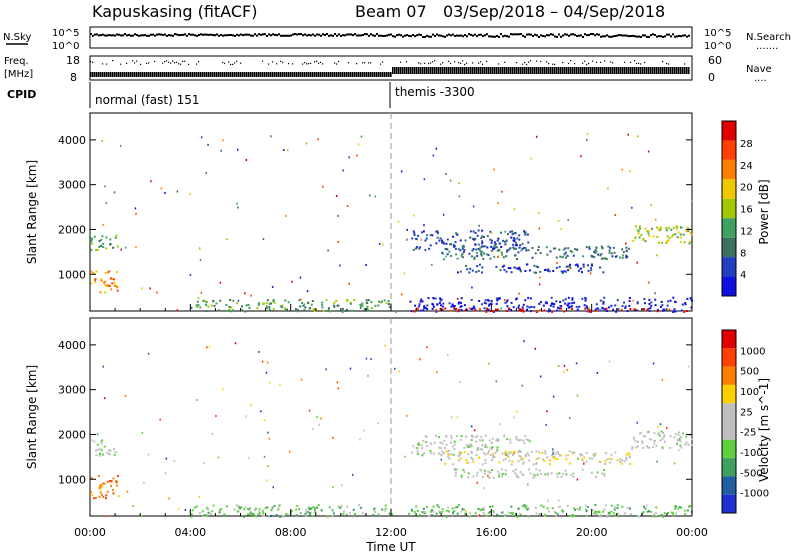 This screenshot has width=800, height=554. I want to click on colorbar-segment, so click(729, 430).